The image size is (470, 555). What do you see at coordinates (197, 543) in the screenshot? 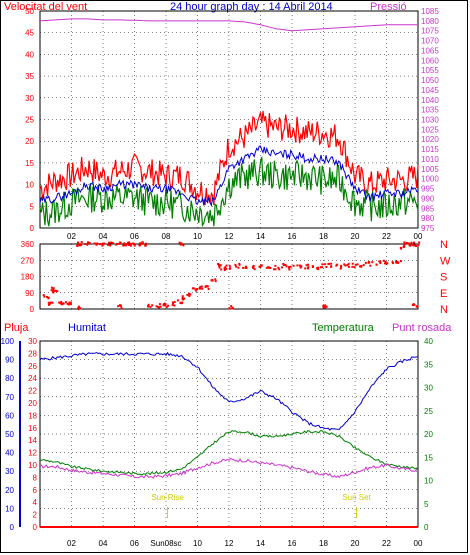
I see `x-tick-label-lower: 10` at bounding box center [197, 543].